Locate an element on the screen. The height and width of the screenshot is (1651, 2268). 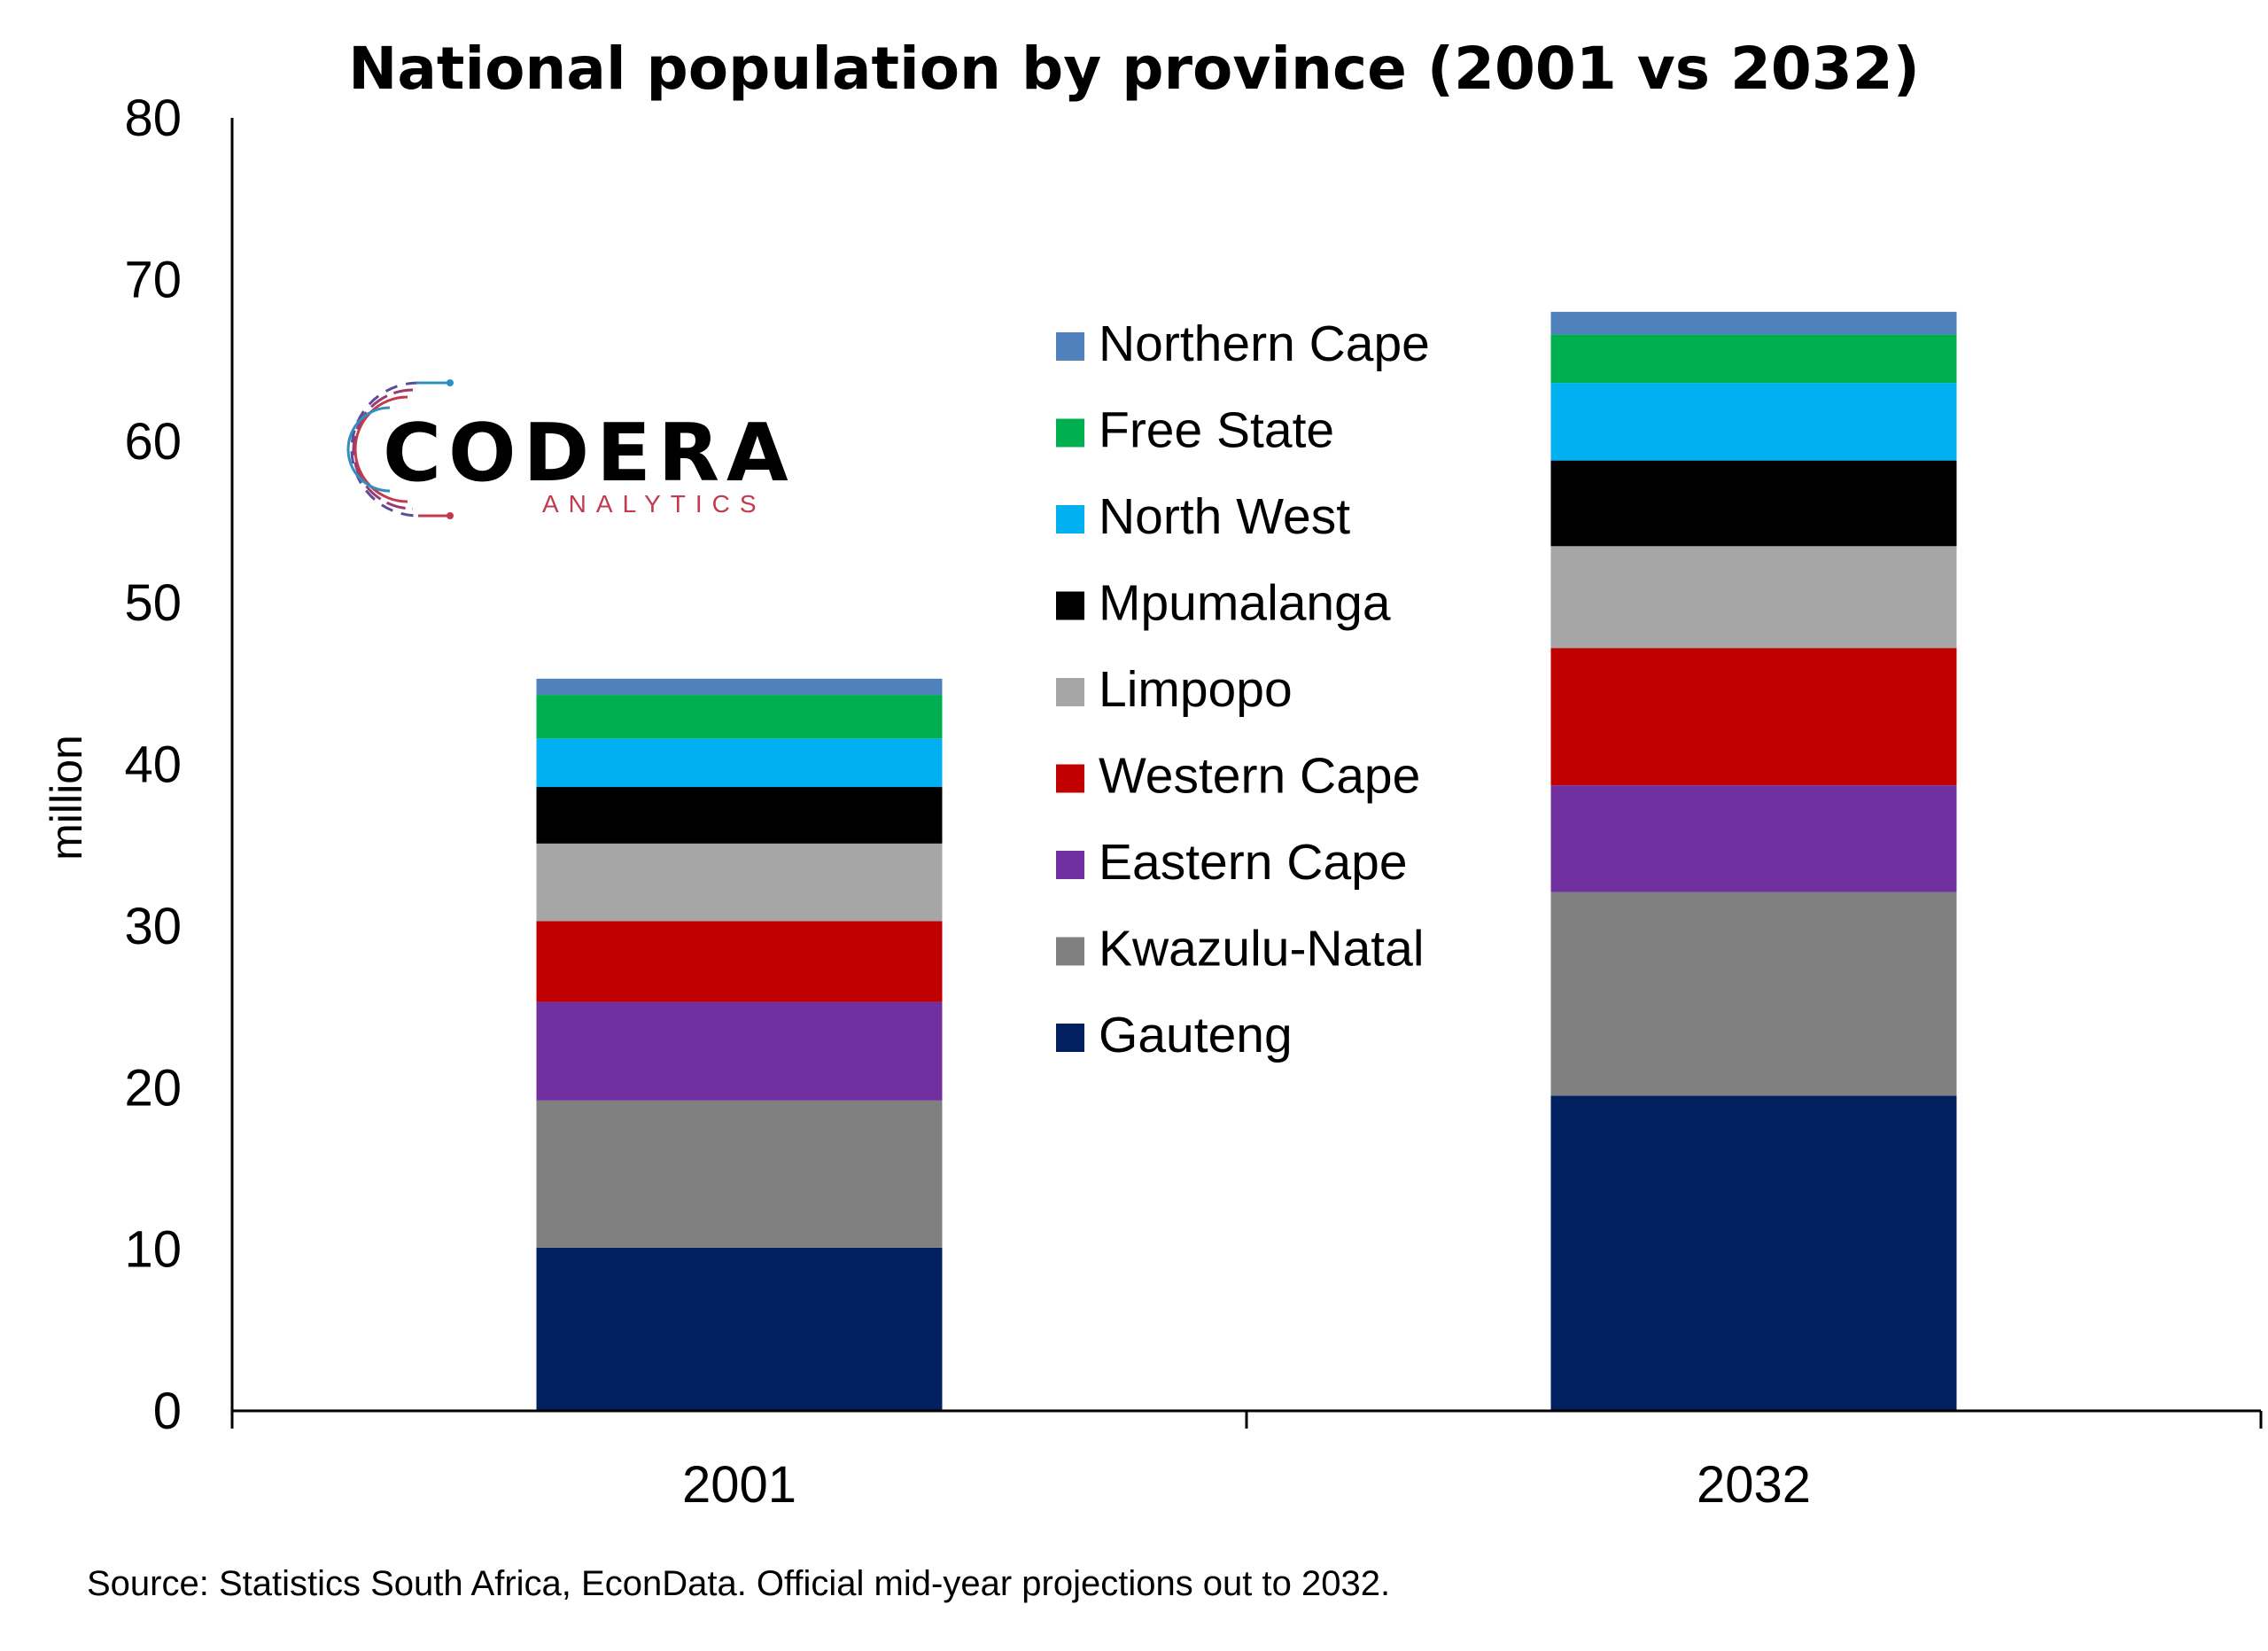
legend-label-north-west: North West is located at coordinates (1224, 516).